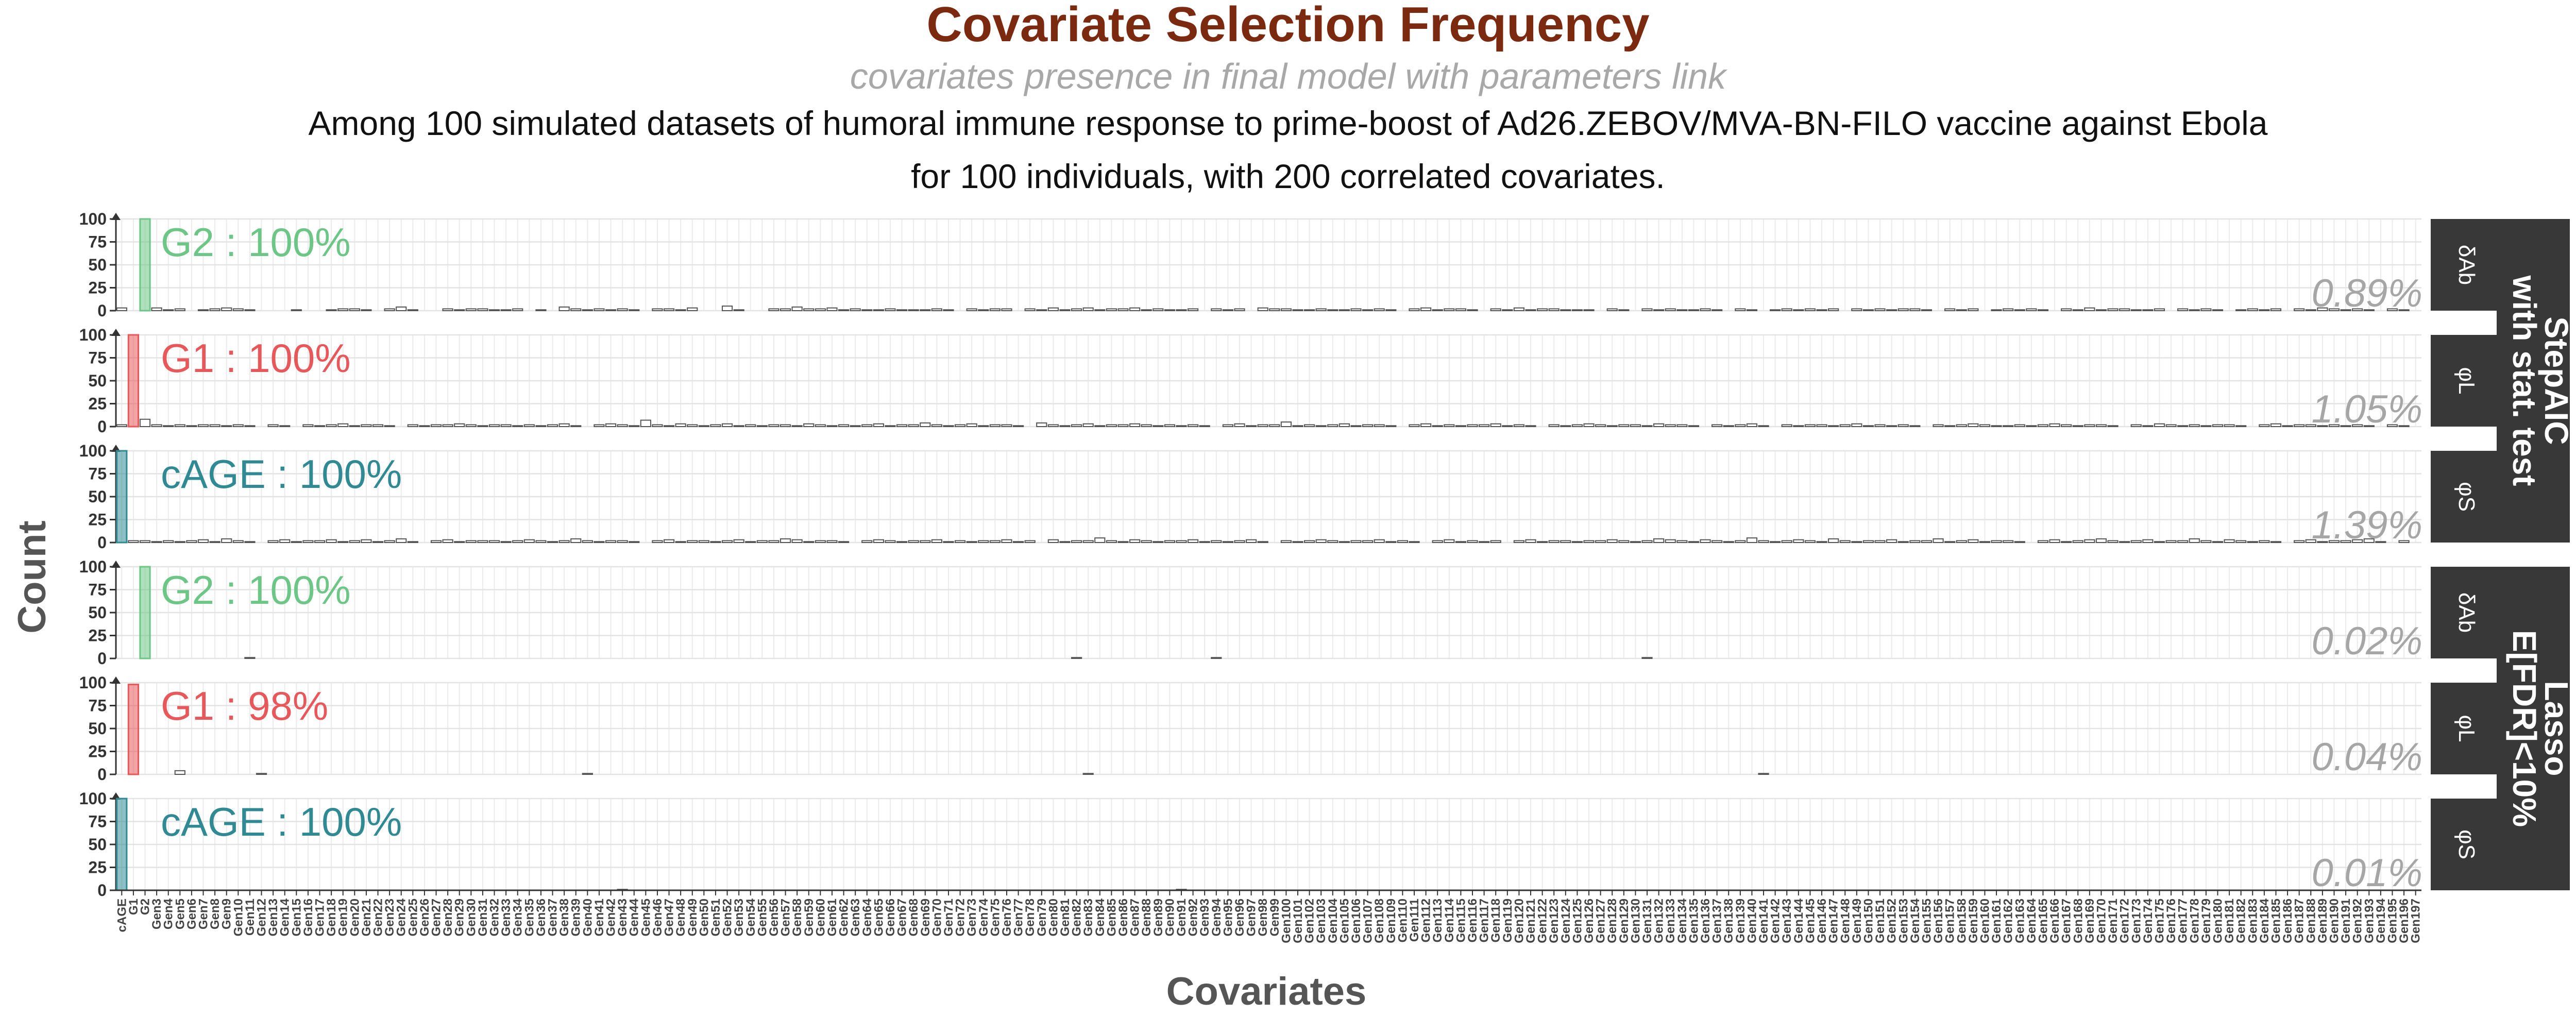  Describe the element at coordinates (773, 310) in the screenshot. I see `bar-Gen56` at that location.